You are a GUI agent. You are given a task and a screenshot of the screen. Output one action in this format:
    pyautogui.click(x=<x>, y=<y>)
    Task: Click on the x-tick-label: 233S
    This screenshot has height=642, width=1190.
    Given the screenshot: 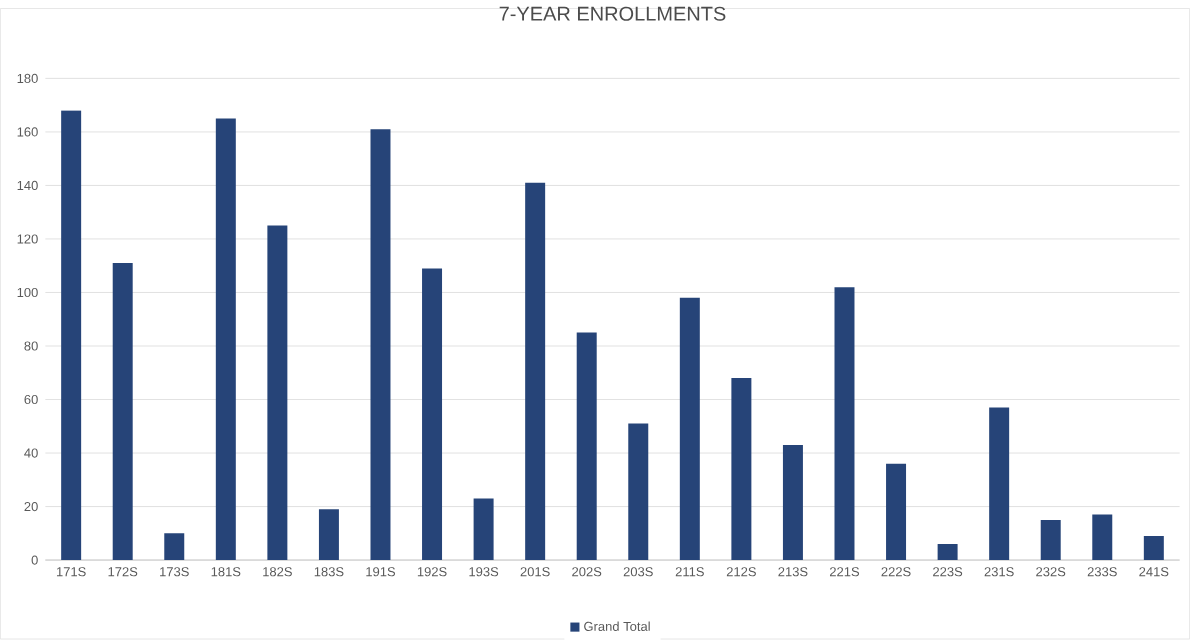 What is the action you would take?
    pyautogui.click(x=1102, y=572)
    